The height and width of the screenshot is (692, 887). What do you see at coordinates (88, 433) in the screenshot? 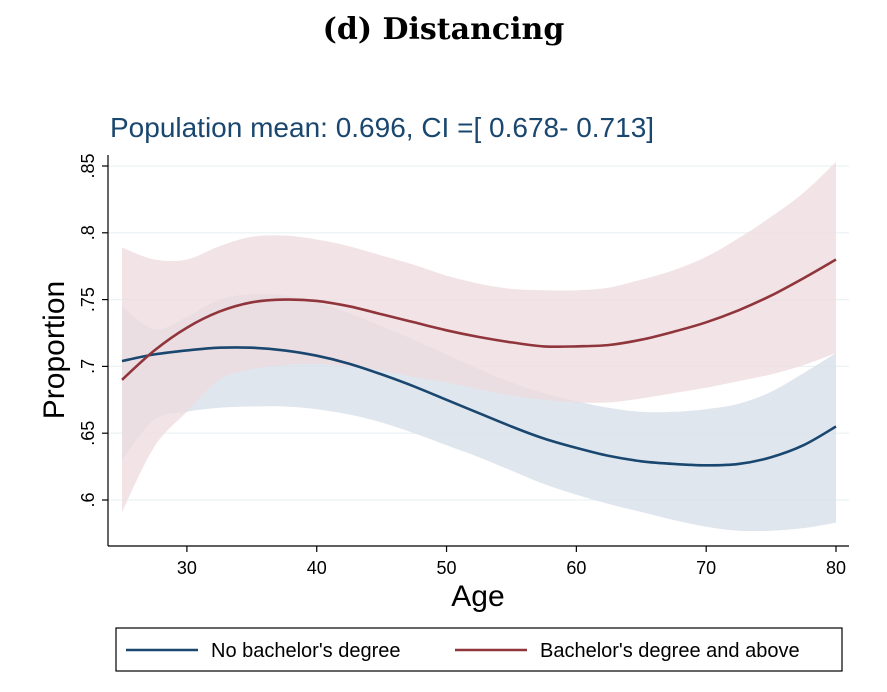
I see `y-tick-label: .65` at bounding box center [88, 433].